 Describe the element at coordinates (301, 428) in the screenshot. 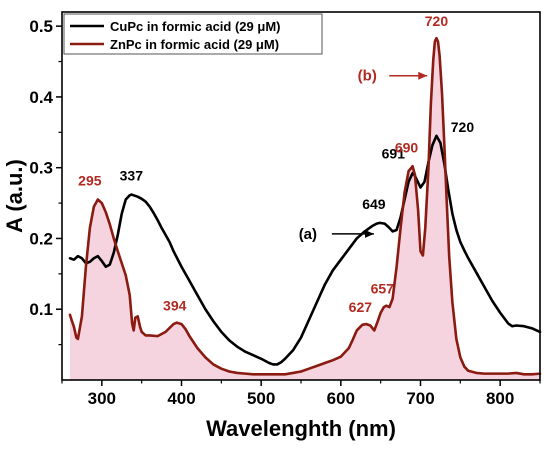

I see `x-axis-title: Wavelenghth (nm)` at that location.